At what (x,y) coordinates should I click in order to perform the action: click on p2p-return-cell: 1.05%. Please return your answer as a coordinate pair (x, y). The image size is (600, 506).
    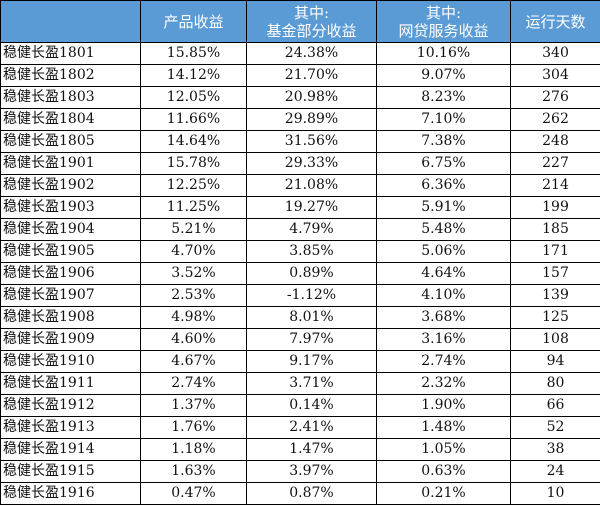
    Looking at the image, I should click on (443, 449).